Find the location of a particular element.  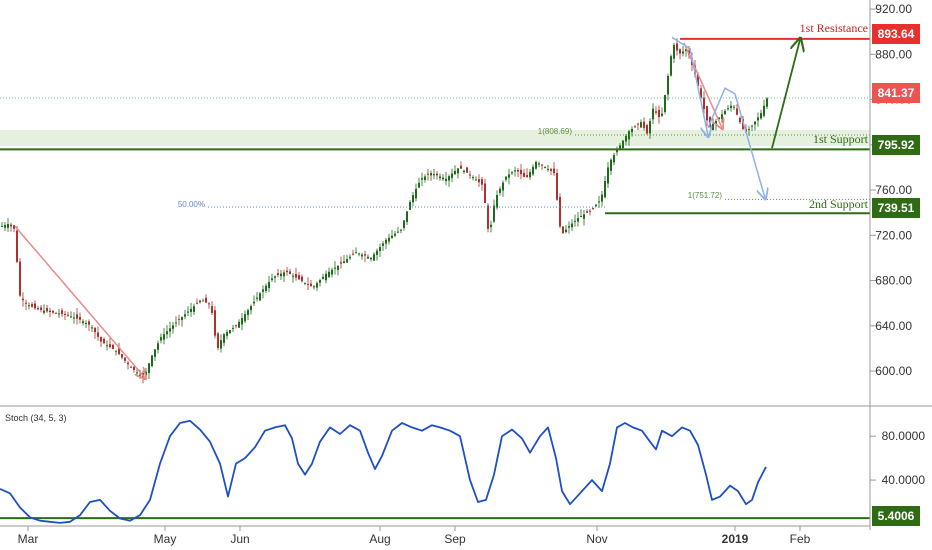

downtrend-arrow is located at coordinates (79, 301).